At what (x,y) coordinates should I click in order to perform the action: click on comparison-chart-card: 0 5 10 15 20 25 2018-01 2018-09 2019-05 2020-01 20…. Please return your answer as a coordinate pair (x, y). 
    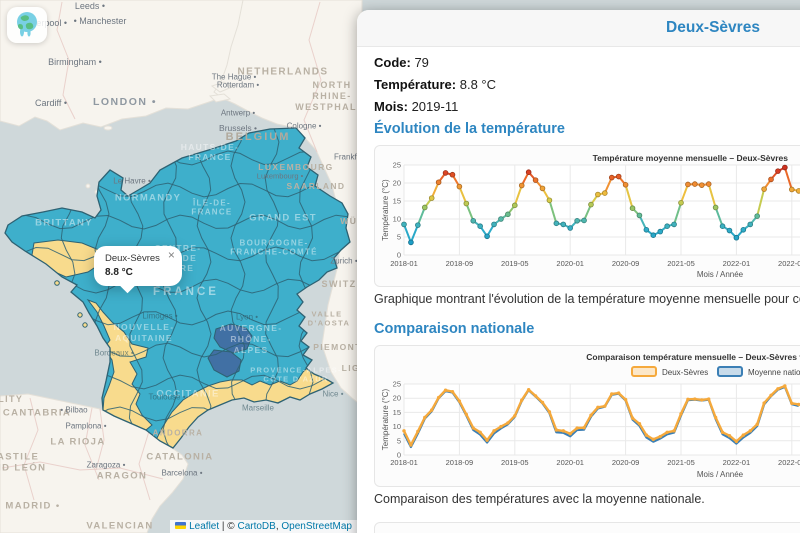
    Looking at the image, I should click on (587, 416).